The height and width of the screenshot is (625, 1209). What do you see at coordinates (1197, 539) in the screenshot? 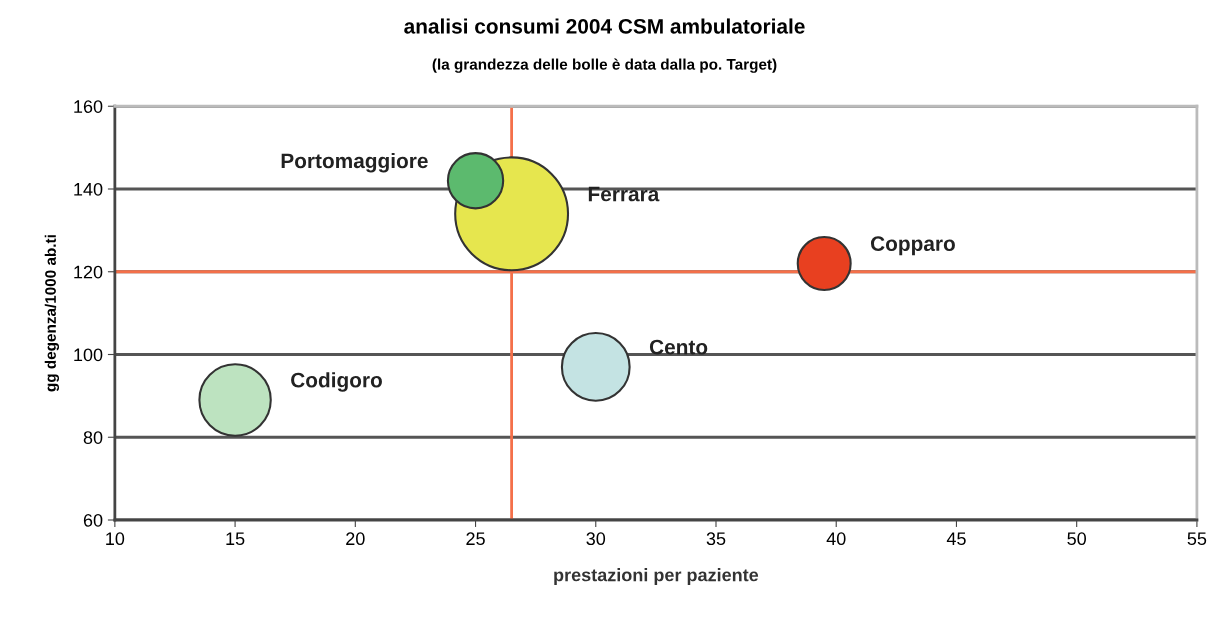
I see `x-tick-label: 55` at bounding box center [1197, 539].